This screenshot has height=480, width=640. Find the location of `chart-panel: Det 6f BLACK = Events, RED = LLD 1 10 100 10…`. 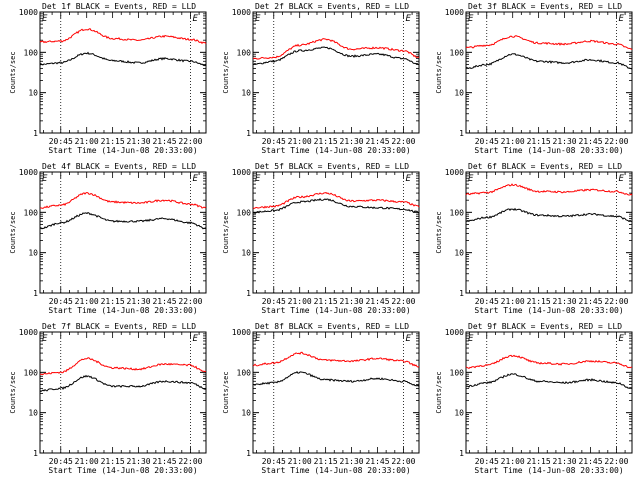

chart-panel: Det 6f BLACK = Events, RED = LLD 1 10 100 10… is located at coordinates (534, 238).